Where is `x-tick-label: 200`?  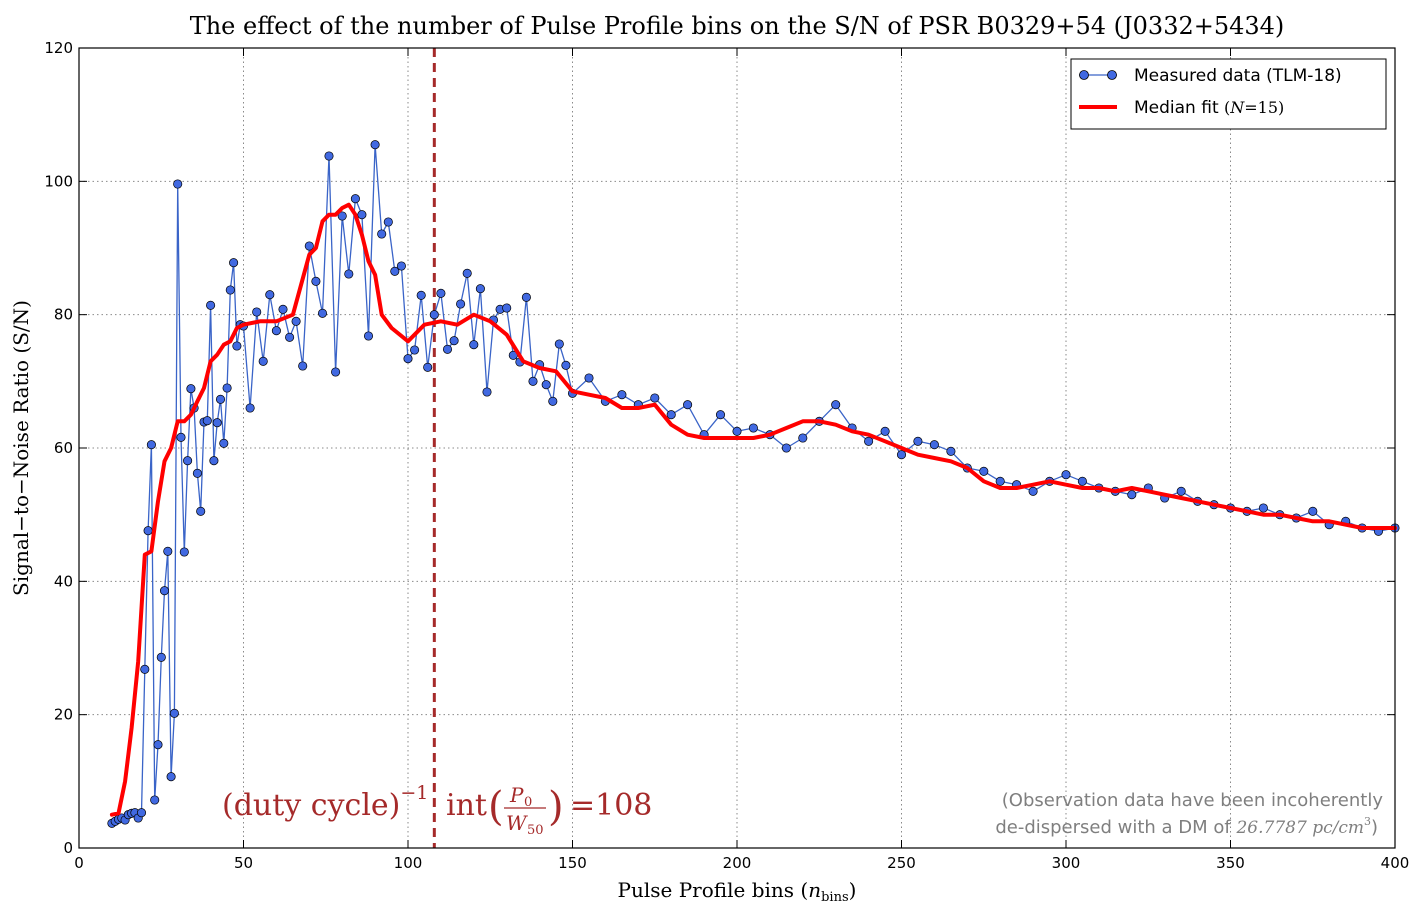 x-tick-label: 200 is located at coordinates (737, 863).